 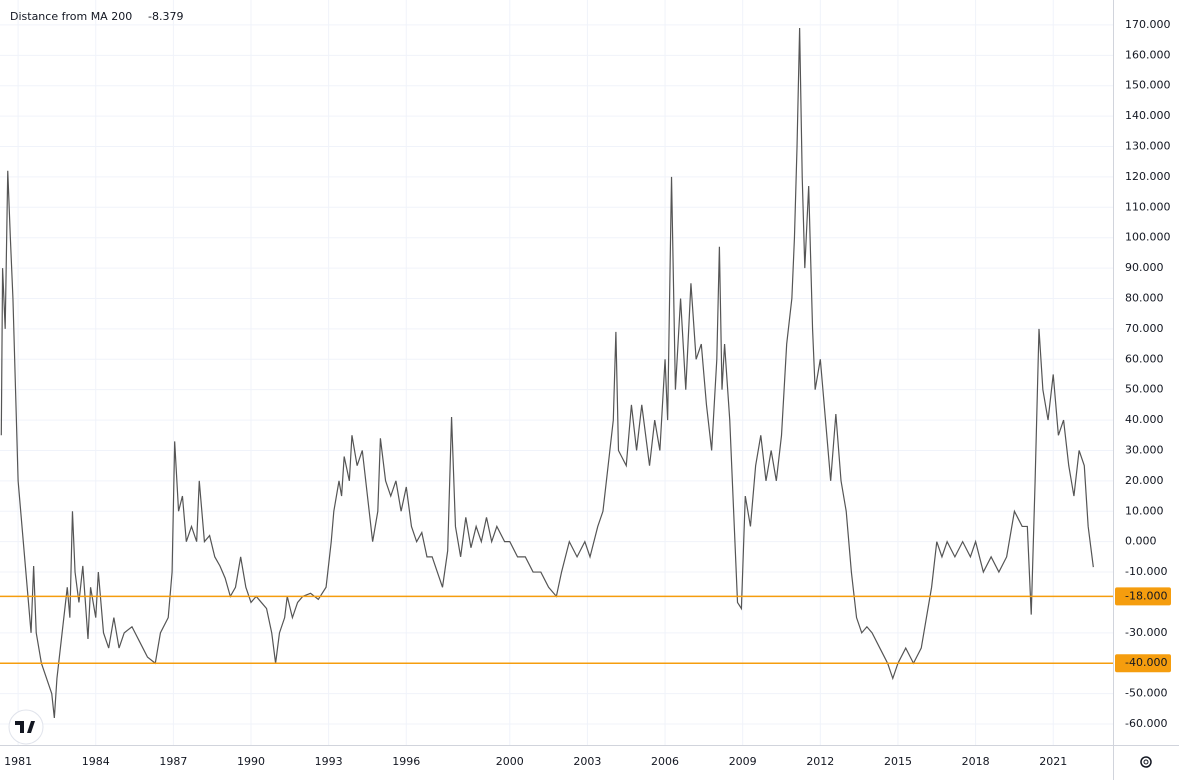 What do you see at coordinates (96, 761) in the screenshot?
I see `x-tick-label: 1984` at bounding box center [96, 761].